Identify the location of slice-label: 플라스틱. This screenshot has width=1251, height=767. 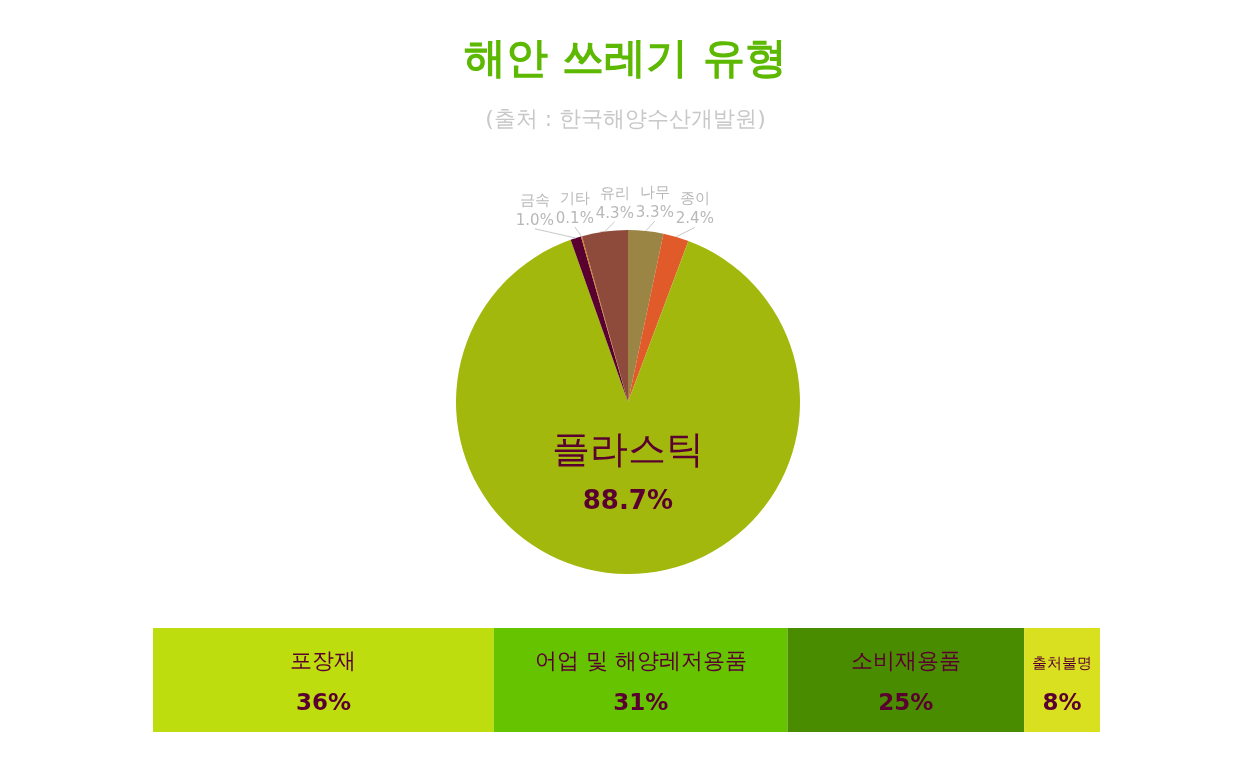
(627, 448).